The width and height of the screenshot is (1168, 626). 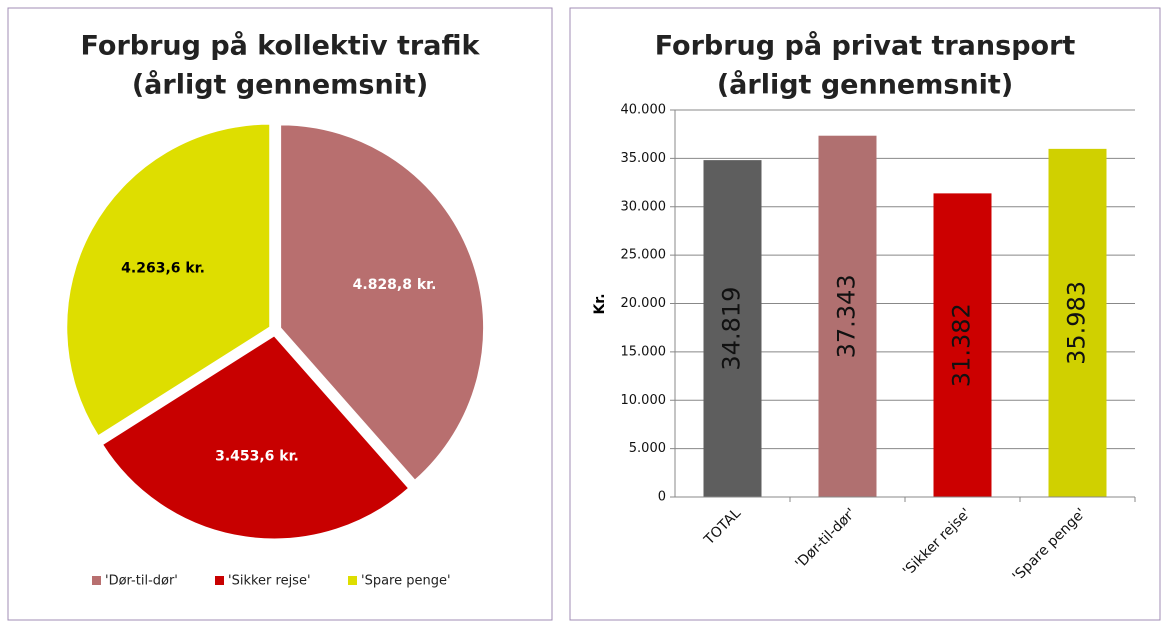 I want to click on data-label: 37.343, so click(x=847, y=316).